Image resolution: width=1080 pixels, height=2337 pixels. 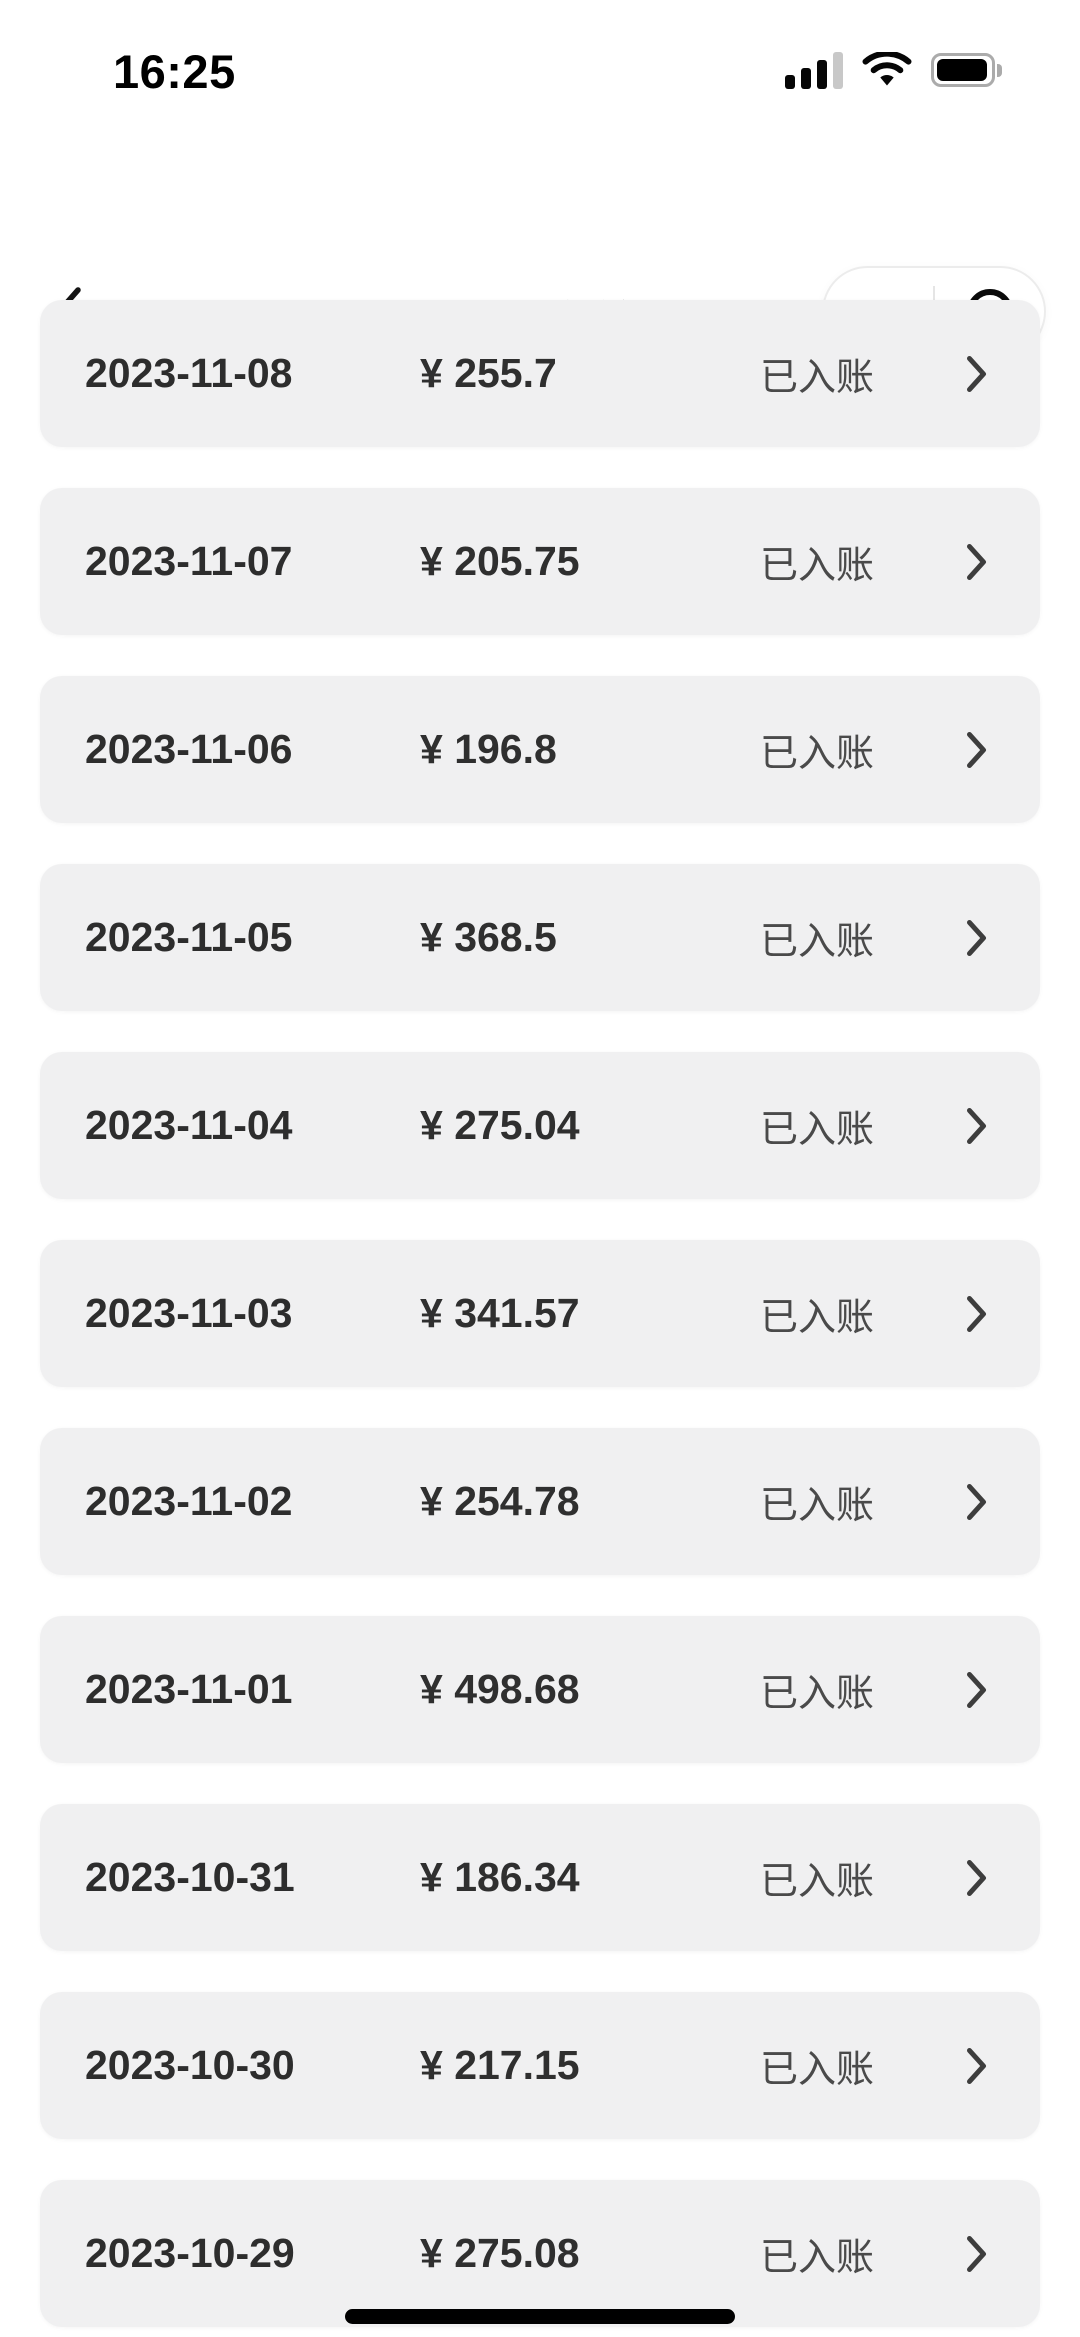 What do you see at coordinates (814, 70) in the screenshot?
I see `cellular-signal-icon` at bounding box center [814, 70].